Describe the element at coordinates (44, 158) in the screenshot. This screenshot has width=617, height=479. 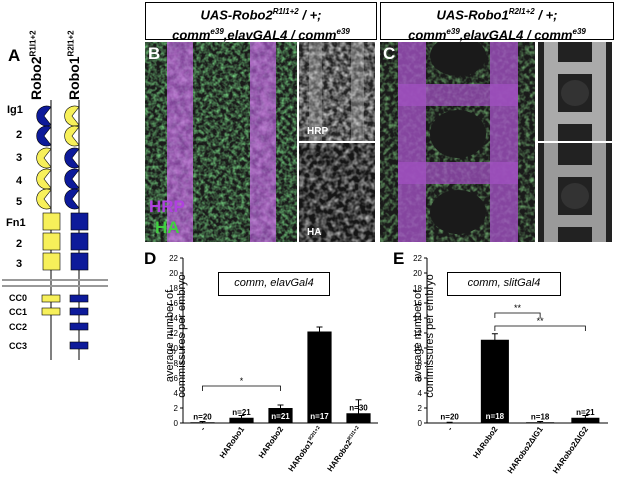
I see `robo2-ig3-domain` at that location.